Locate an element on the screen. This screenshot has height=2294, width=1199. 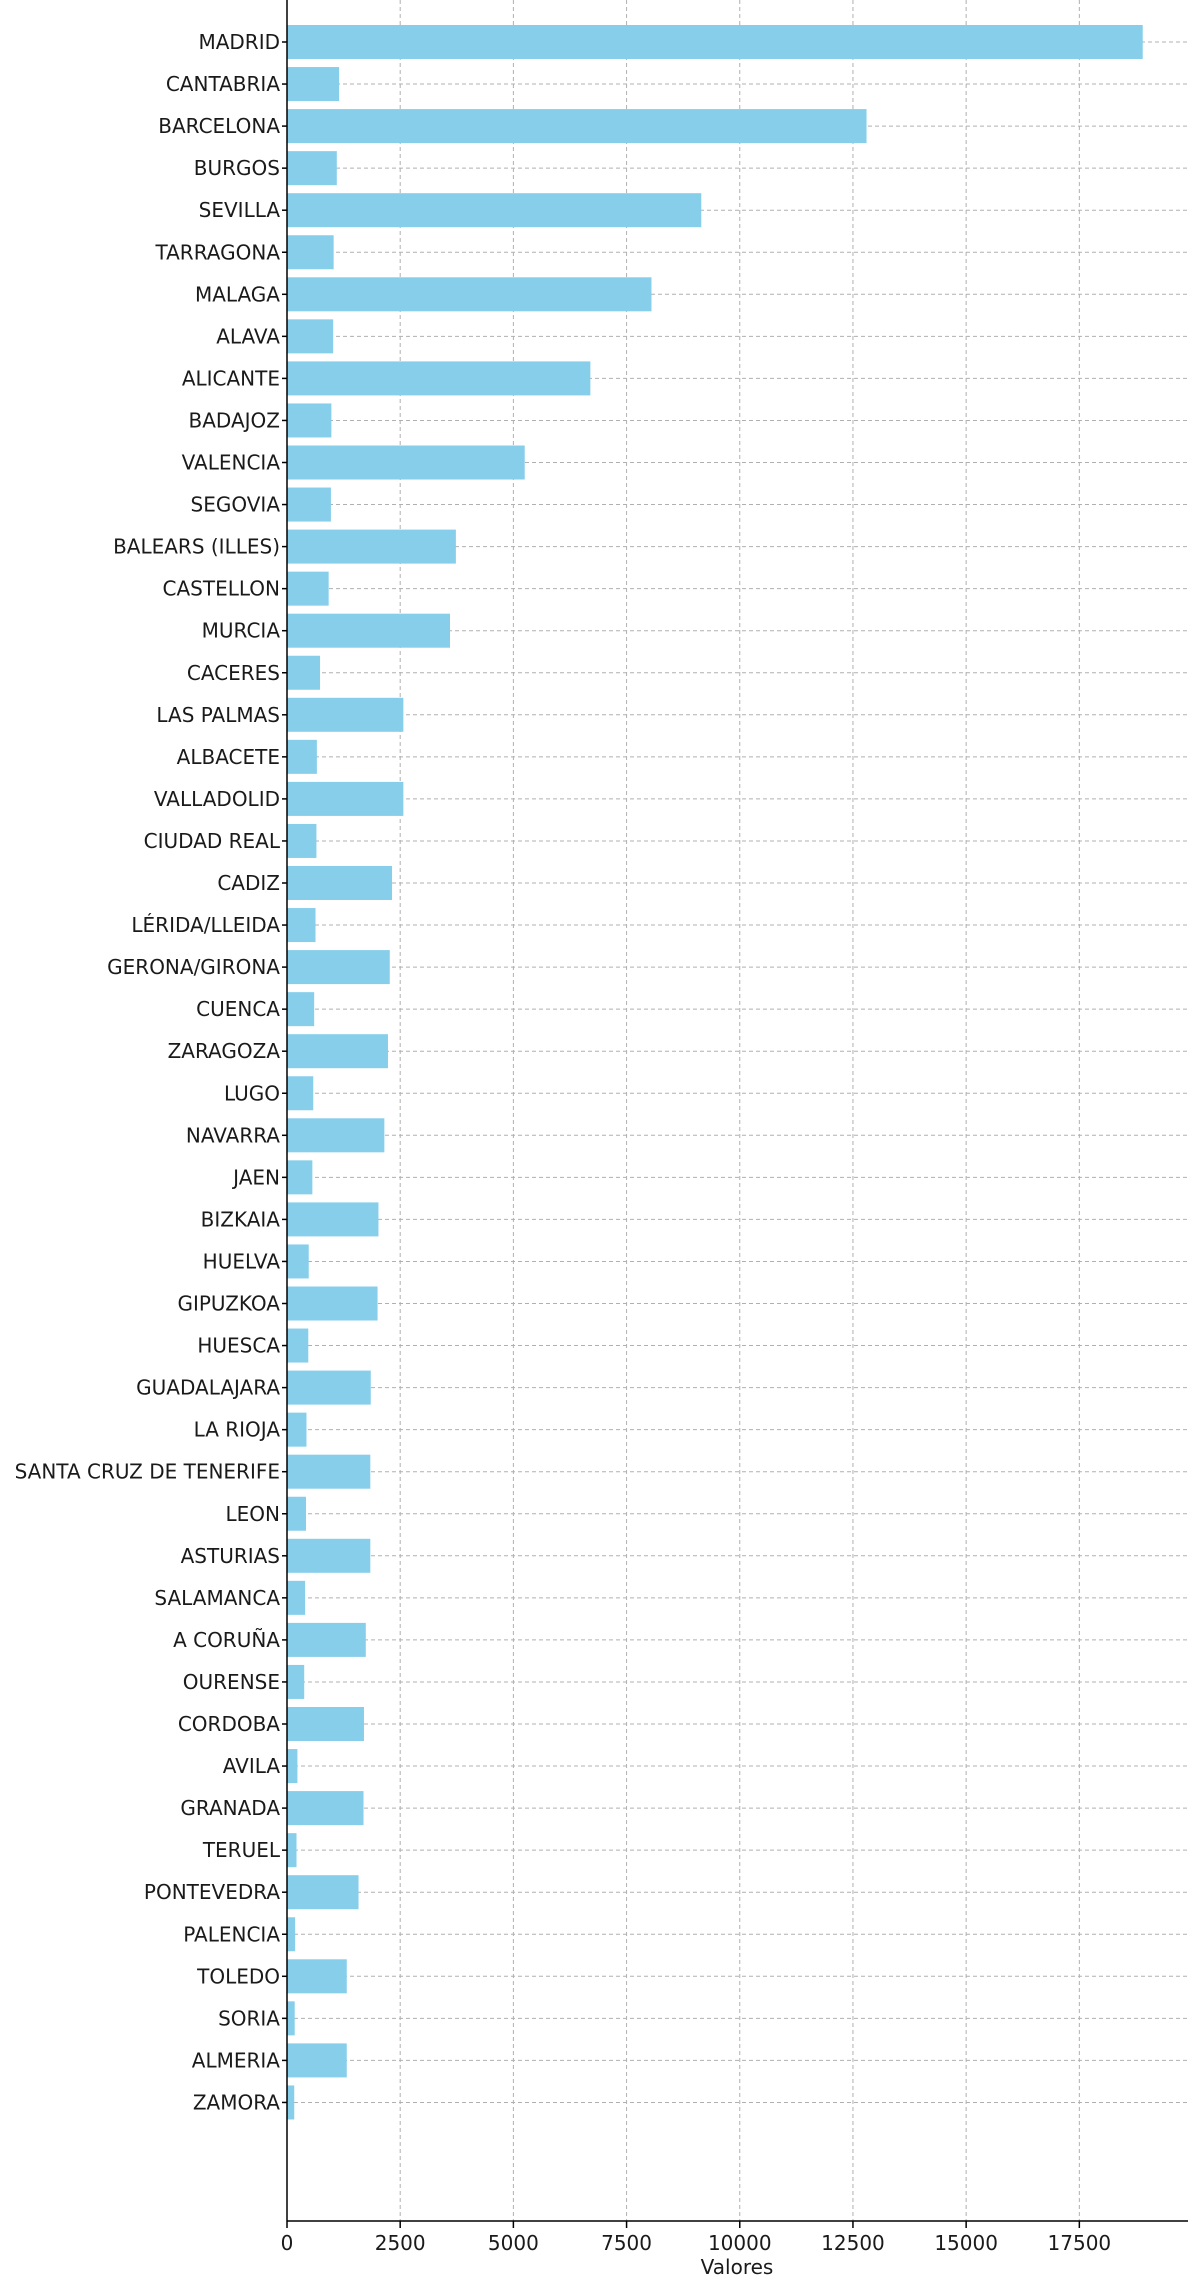
x-axis-label: Valores is located at coordinates (737, 2267).